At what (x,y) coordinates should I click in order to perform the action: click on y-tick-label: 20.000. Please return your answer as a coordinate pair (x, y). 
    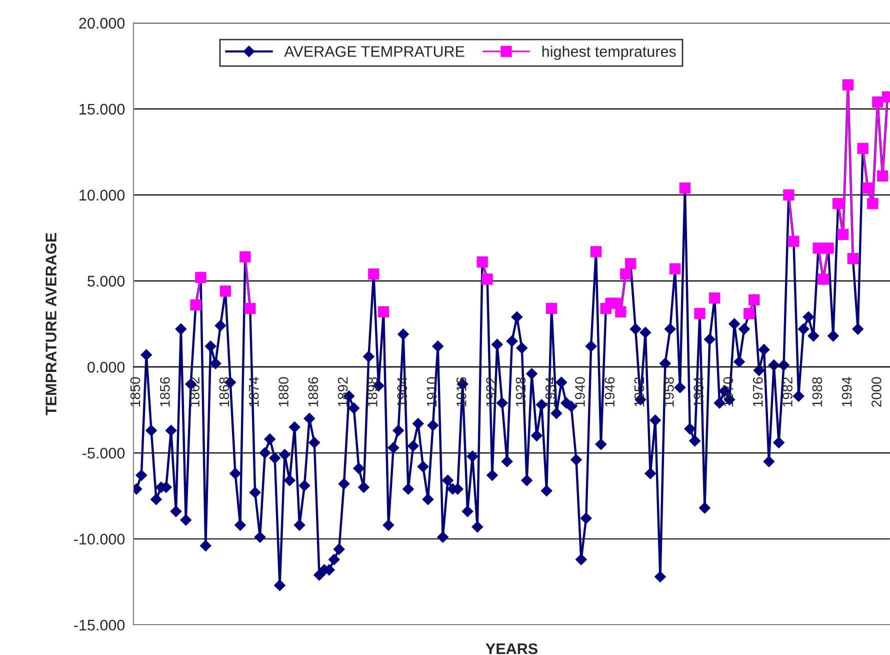
    Looking at the image, I should click on (102, 23).